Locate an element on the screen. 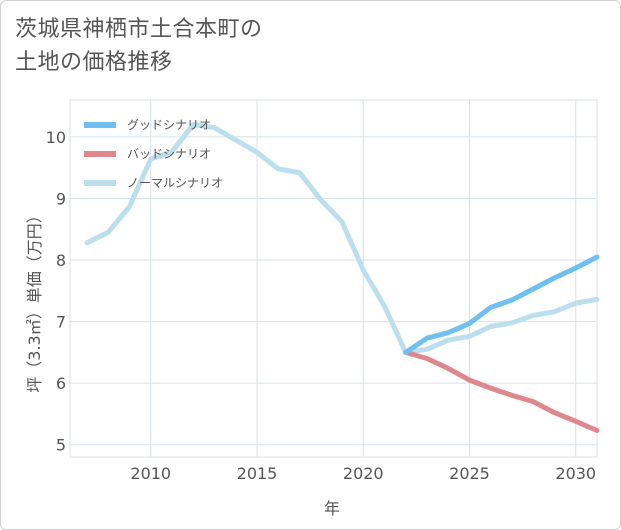 This screenshot has width=621, height=530. chart-title: 茨城県神栖市土合本町の 土地の価格推移 is located at coordinates (139, 46).